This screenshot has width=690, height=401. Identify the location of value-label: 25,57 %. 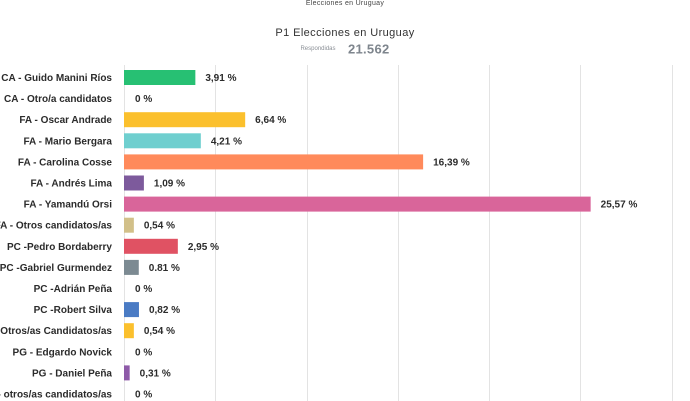
(619, 205).